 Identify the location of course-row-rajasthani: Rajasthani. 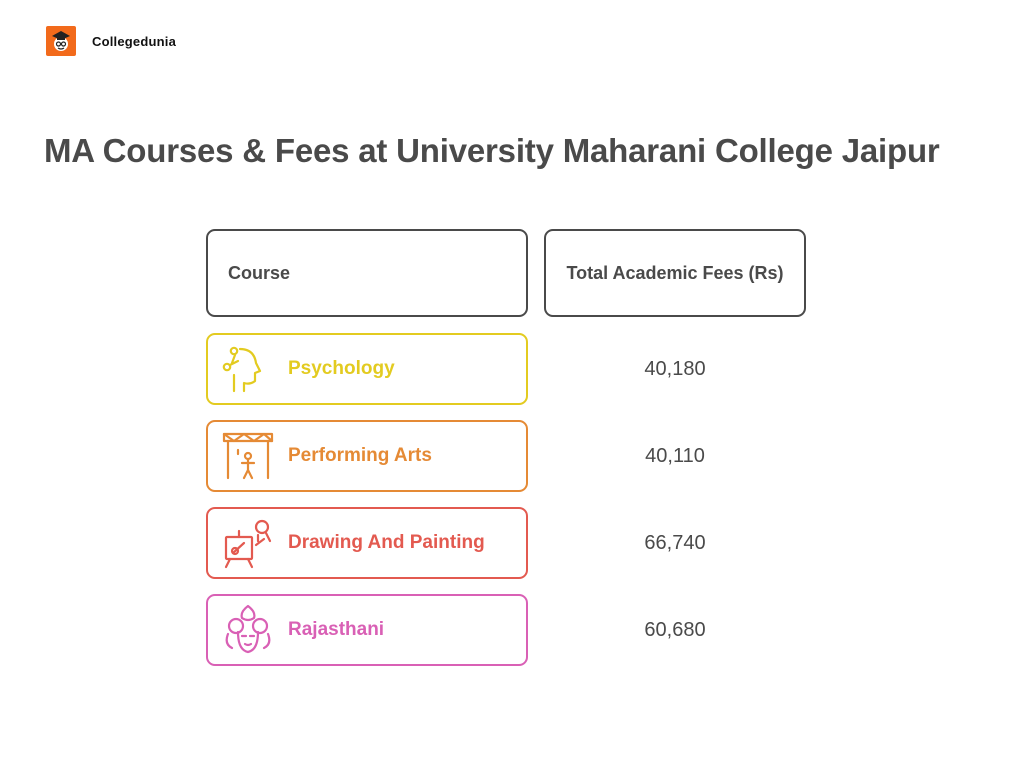
(367, 630).